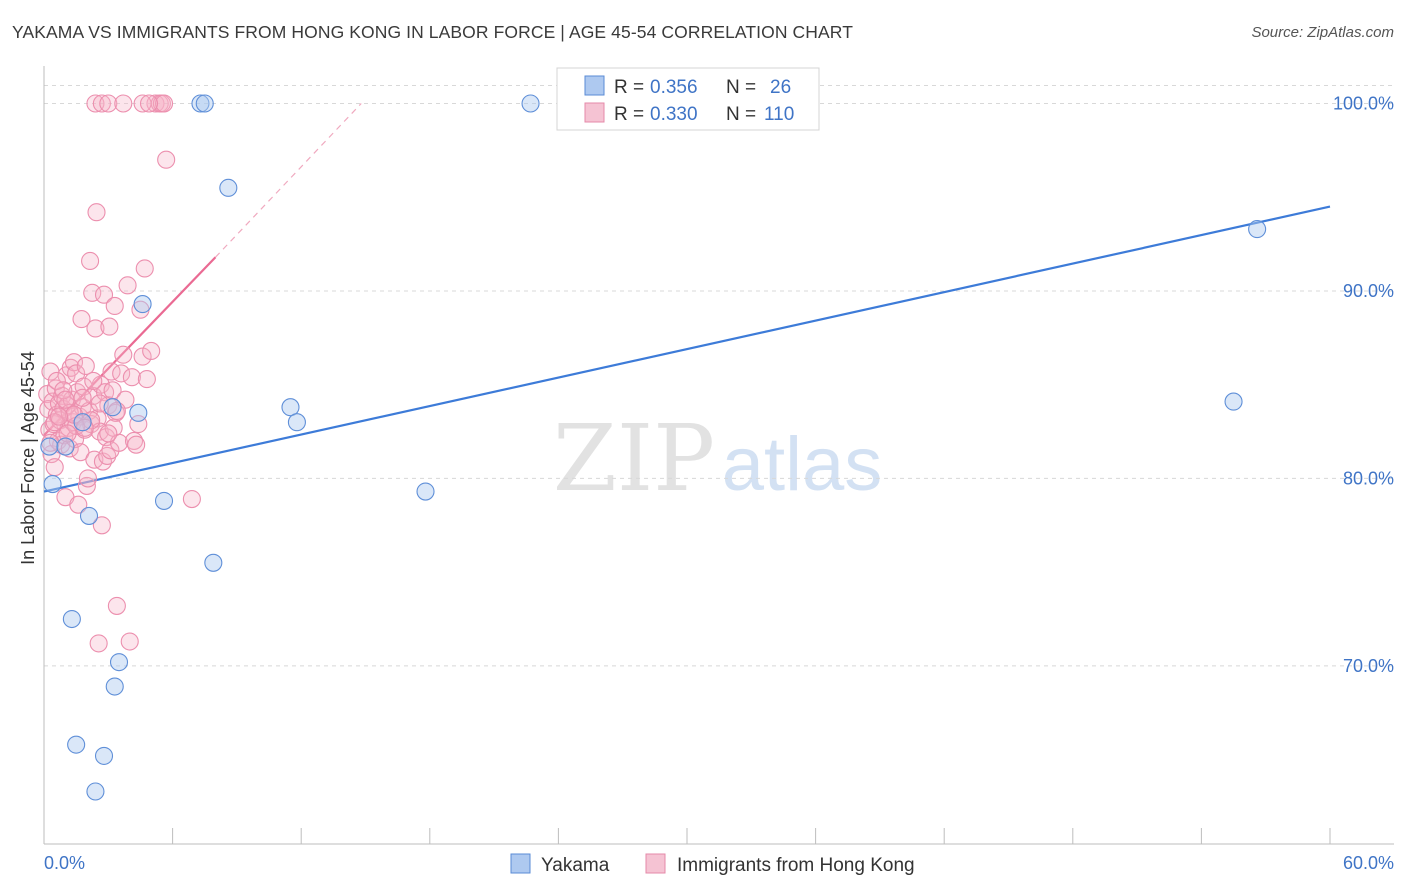  I want to click on source-credit: Source: ZipAtlas.com, so click(1322, 32).